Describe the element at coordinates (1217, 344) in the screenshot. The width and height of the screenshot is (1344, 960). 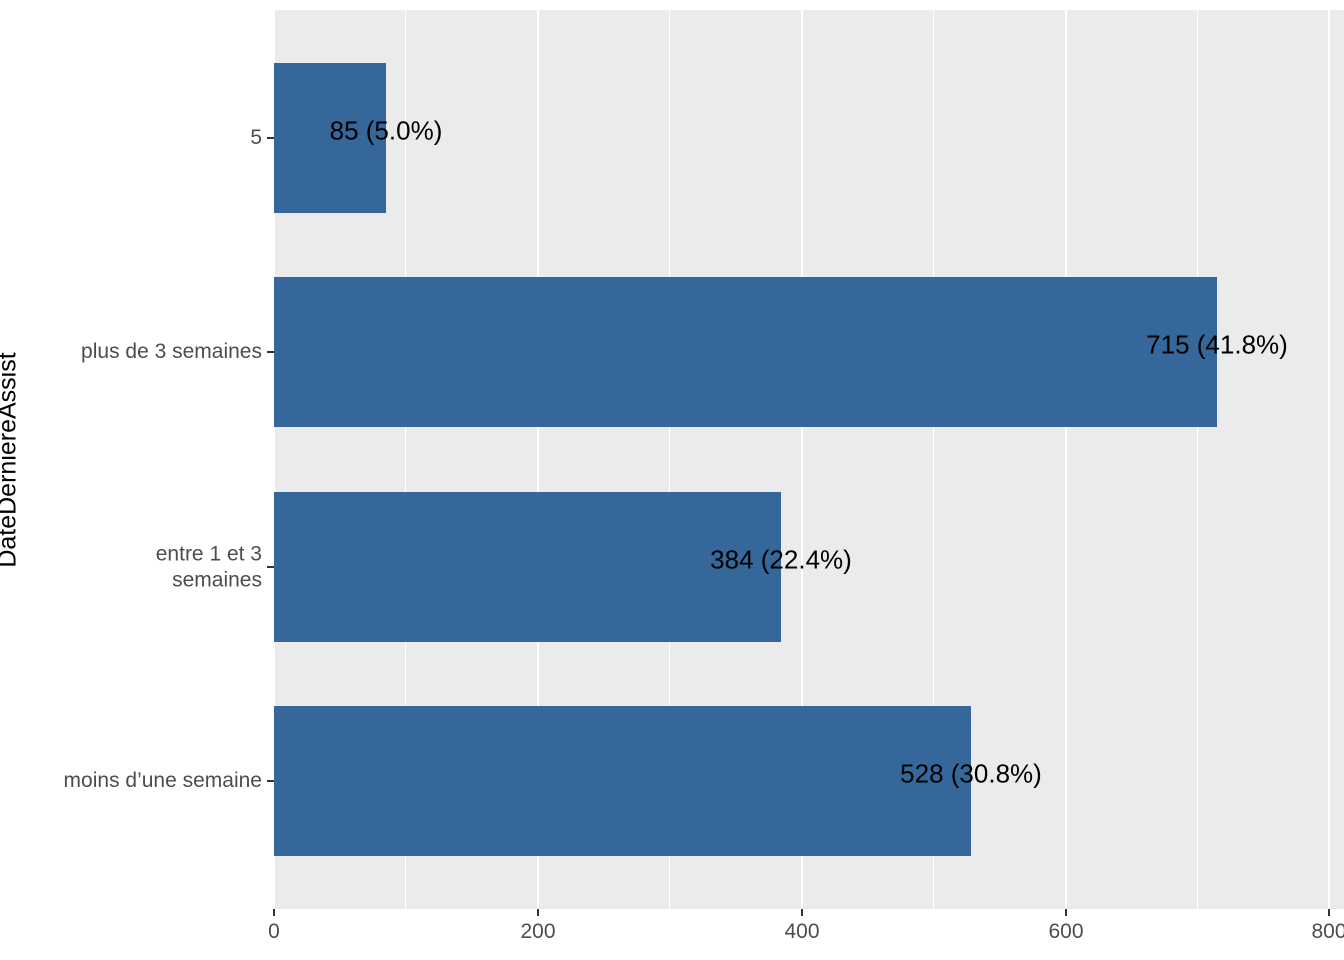
I see `bar-value-label: 715 (41.8%)` at that location.